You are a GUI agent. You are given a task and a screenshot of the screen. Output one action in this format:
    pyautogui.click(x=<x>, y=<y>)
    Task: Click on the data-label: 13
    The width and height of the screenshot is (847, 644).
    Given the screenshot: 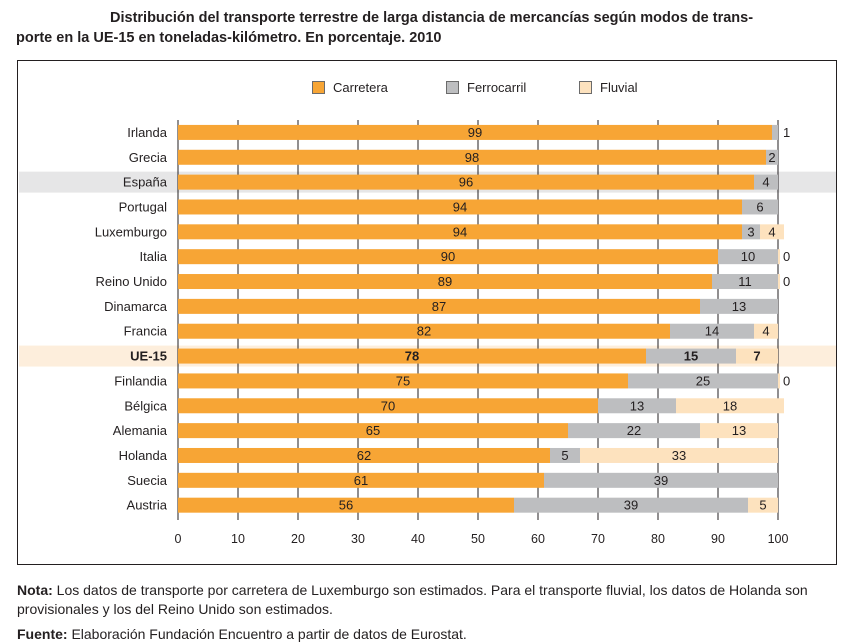 What is the action you would take?
    pyautogui.click(x=739, y=306)
    